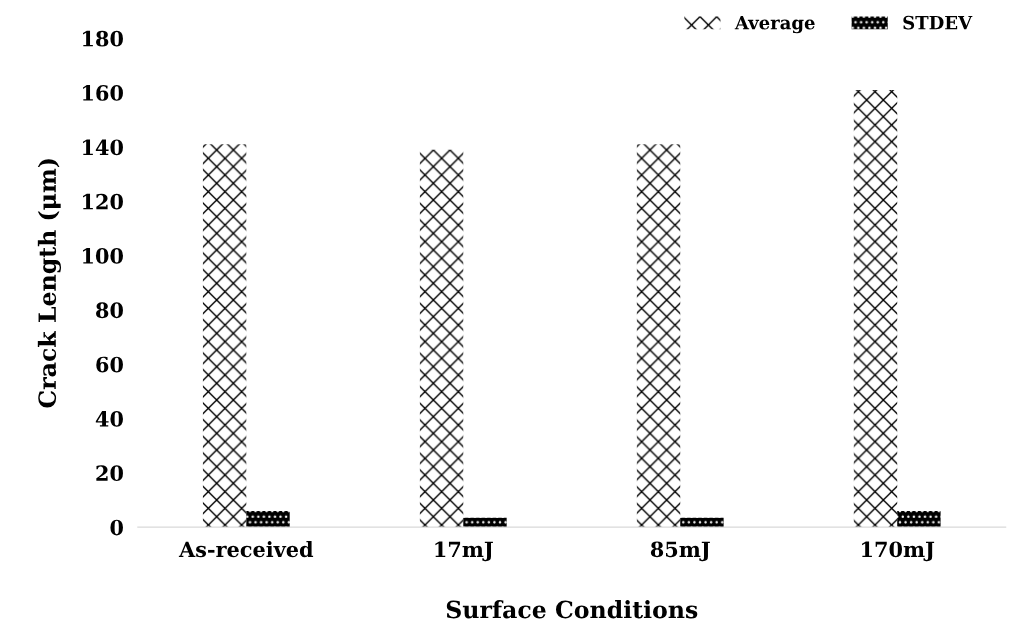 Image resolution: width=1021 pixels, height=639 pixels. Describe the element at coordinates (109, 310) in the screenshot. I see `y-tick-label: 80` at that location.